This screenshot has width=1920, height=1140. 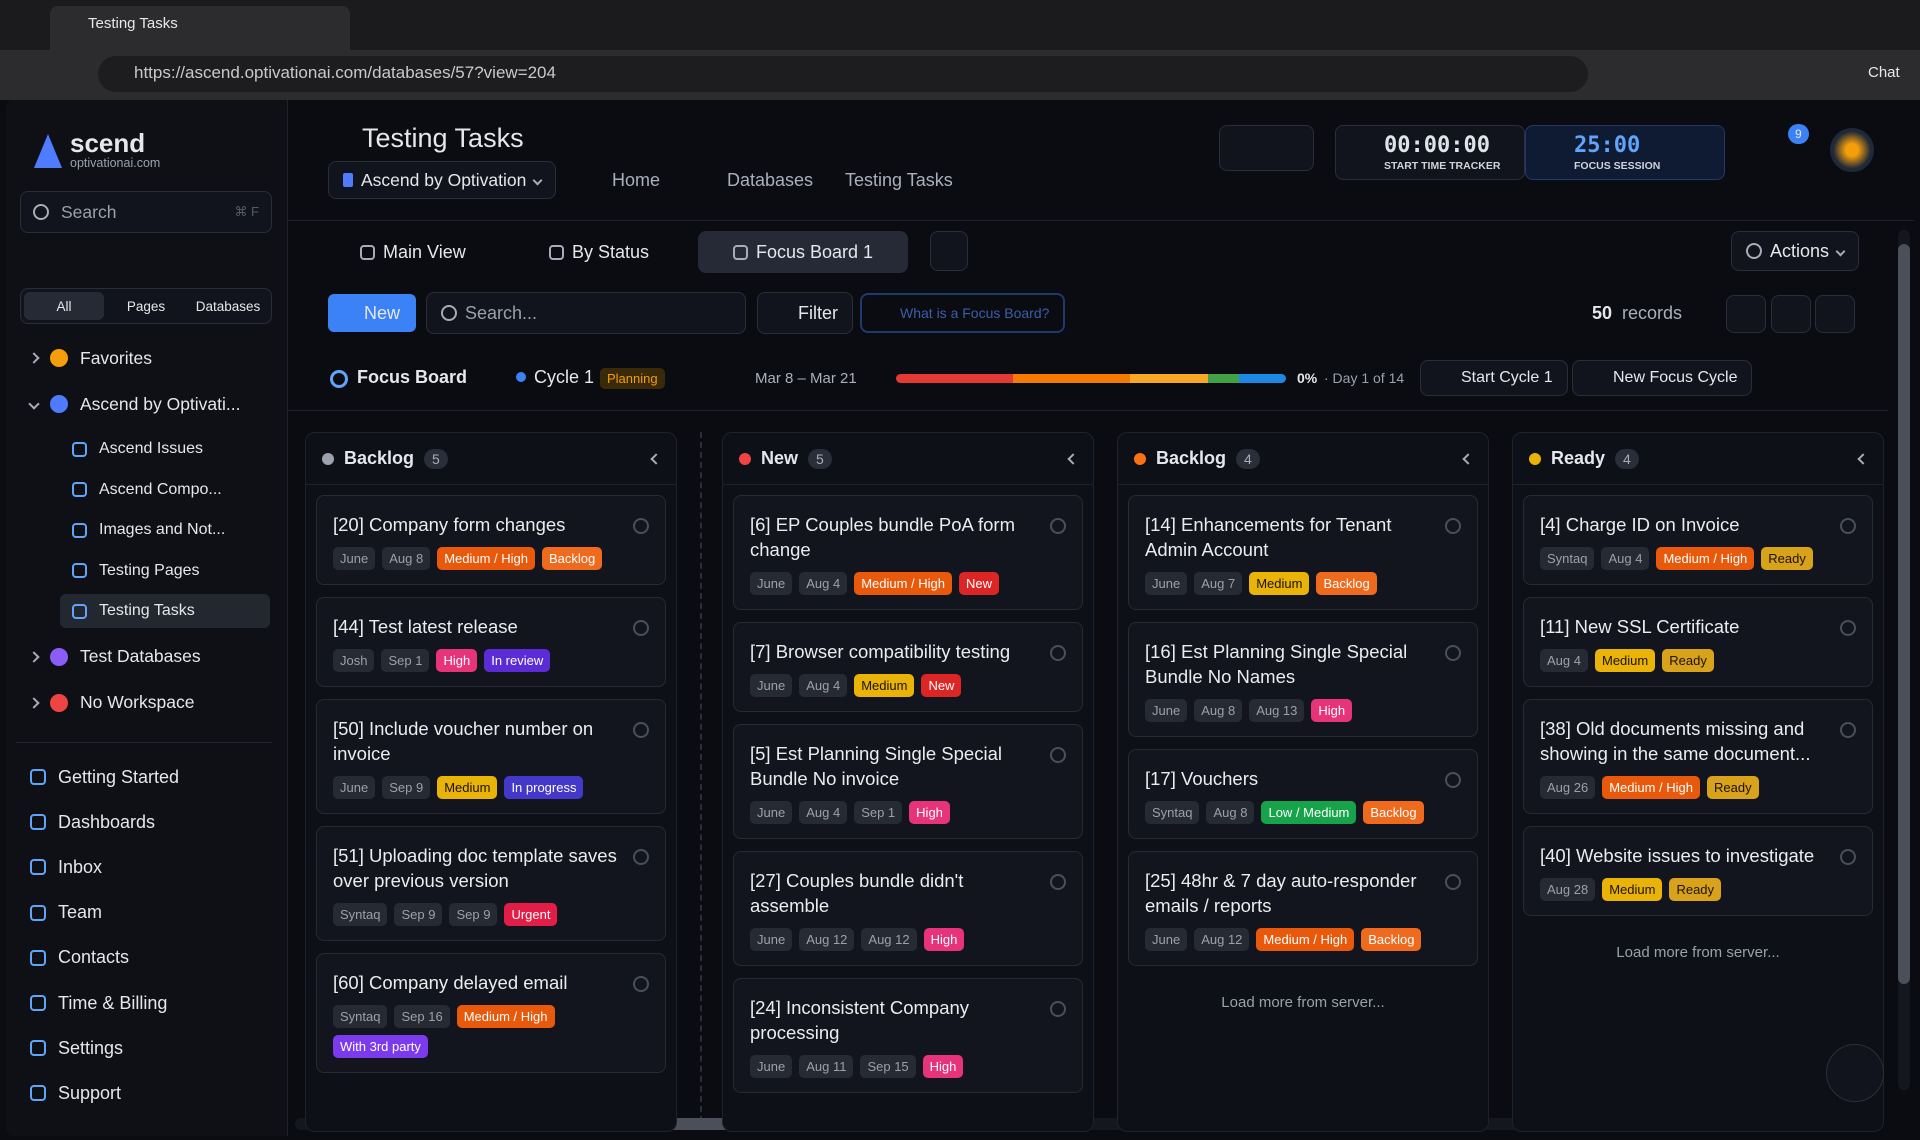 I want to click on tag: Aug 12, so click(x=889, y=939).